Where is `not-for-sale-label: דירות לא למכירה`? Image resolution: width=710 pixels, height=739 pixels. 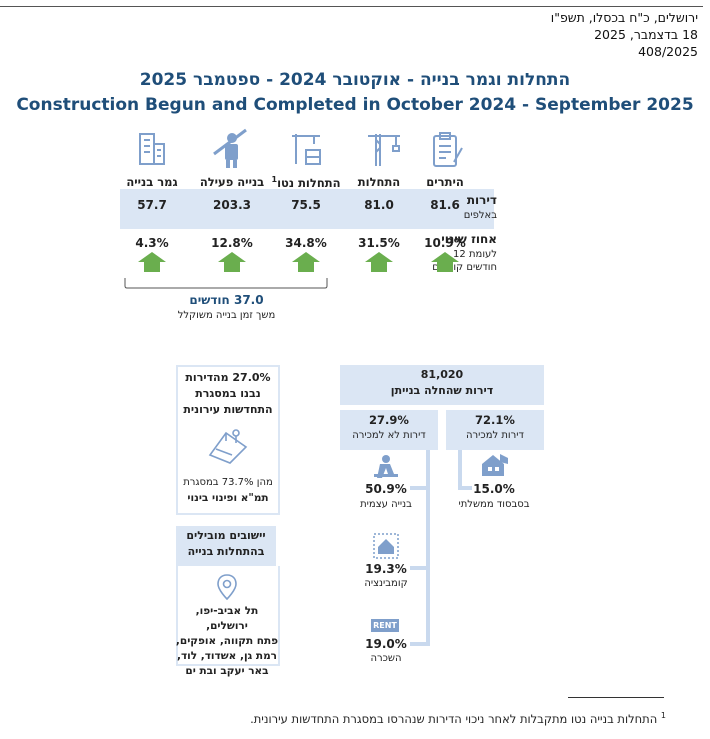
not-for-sale-label: דירות לא למכירה is located at coordinates (389, 435).